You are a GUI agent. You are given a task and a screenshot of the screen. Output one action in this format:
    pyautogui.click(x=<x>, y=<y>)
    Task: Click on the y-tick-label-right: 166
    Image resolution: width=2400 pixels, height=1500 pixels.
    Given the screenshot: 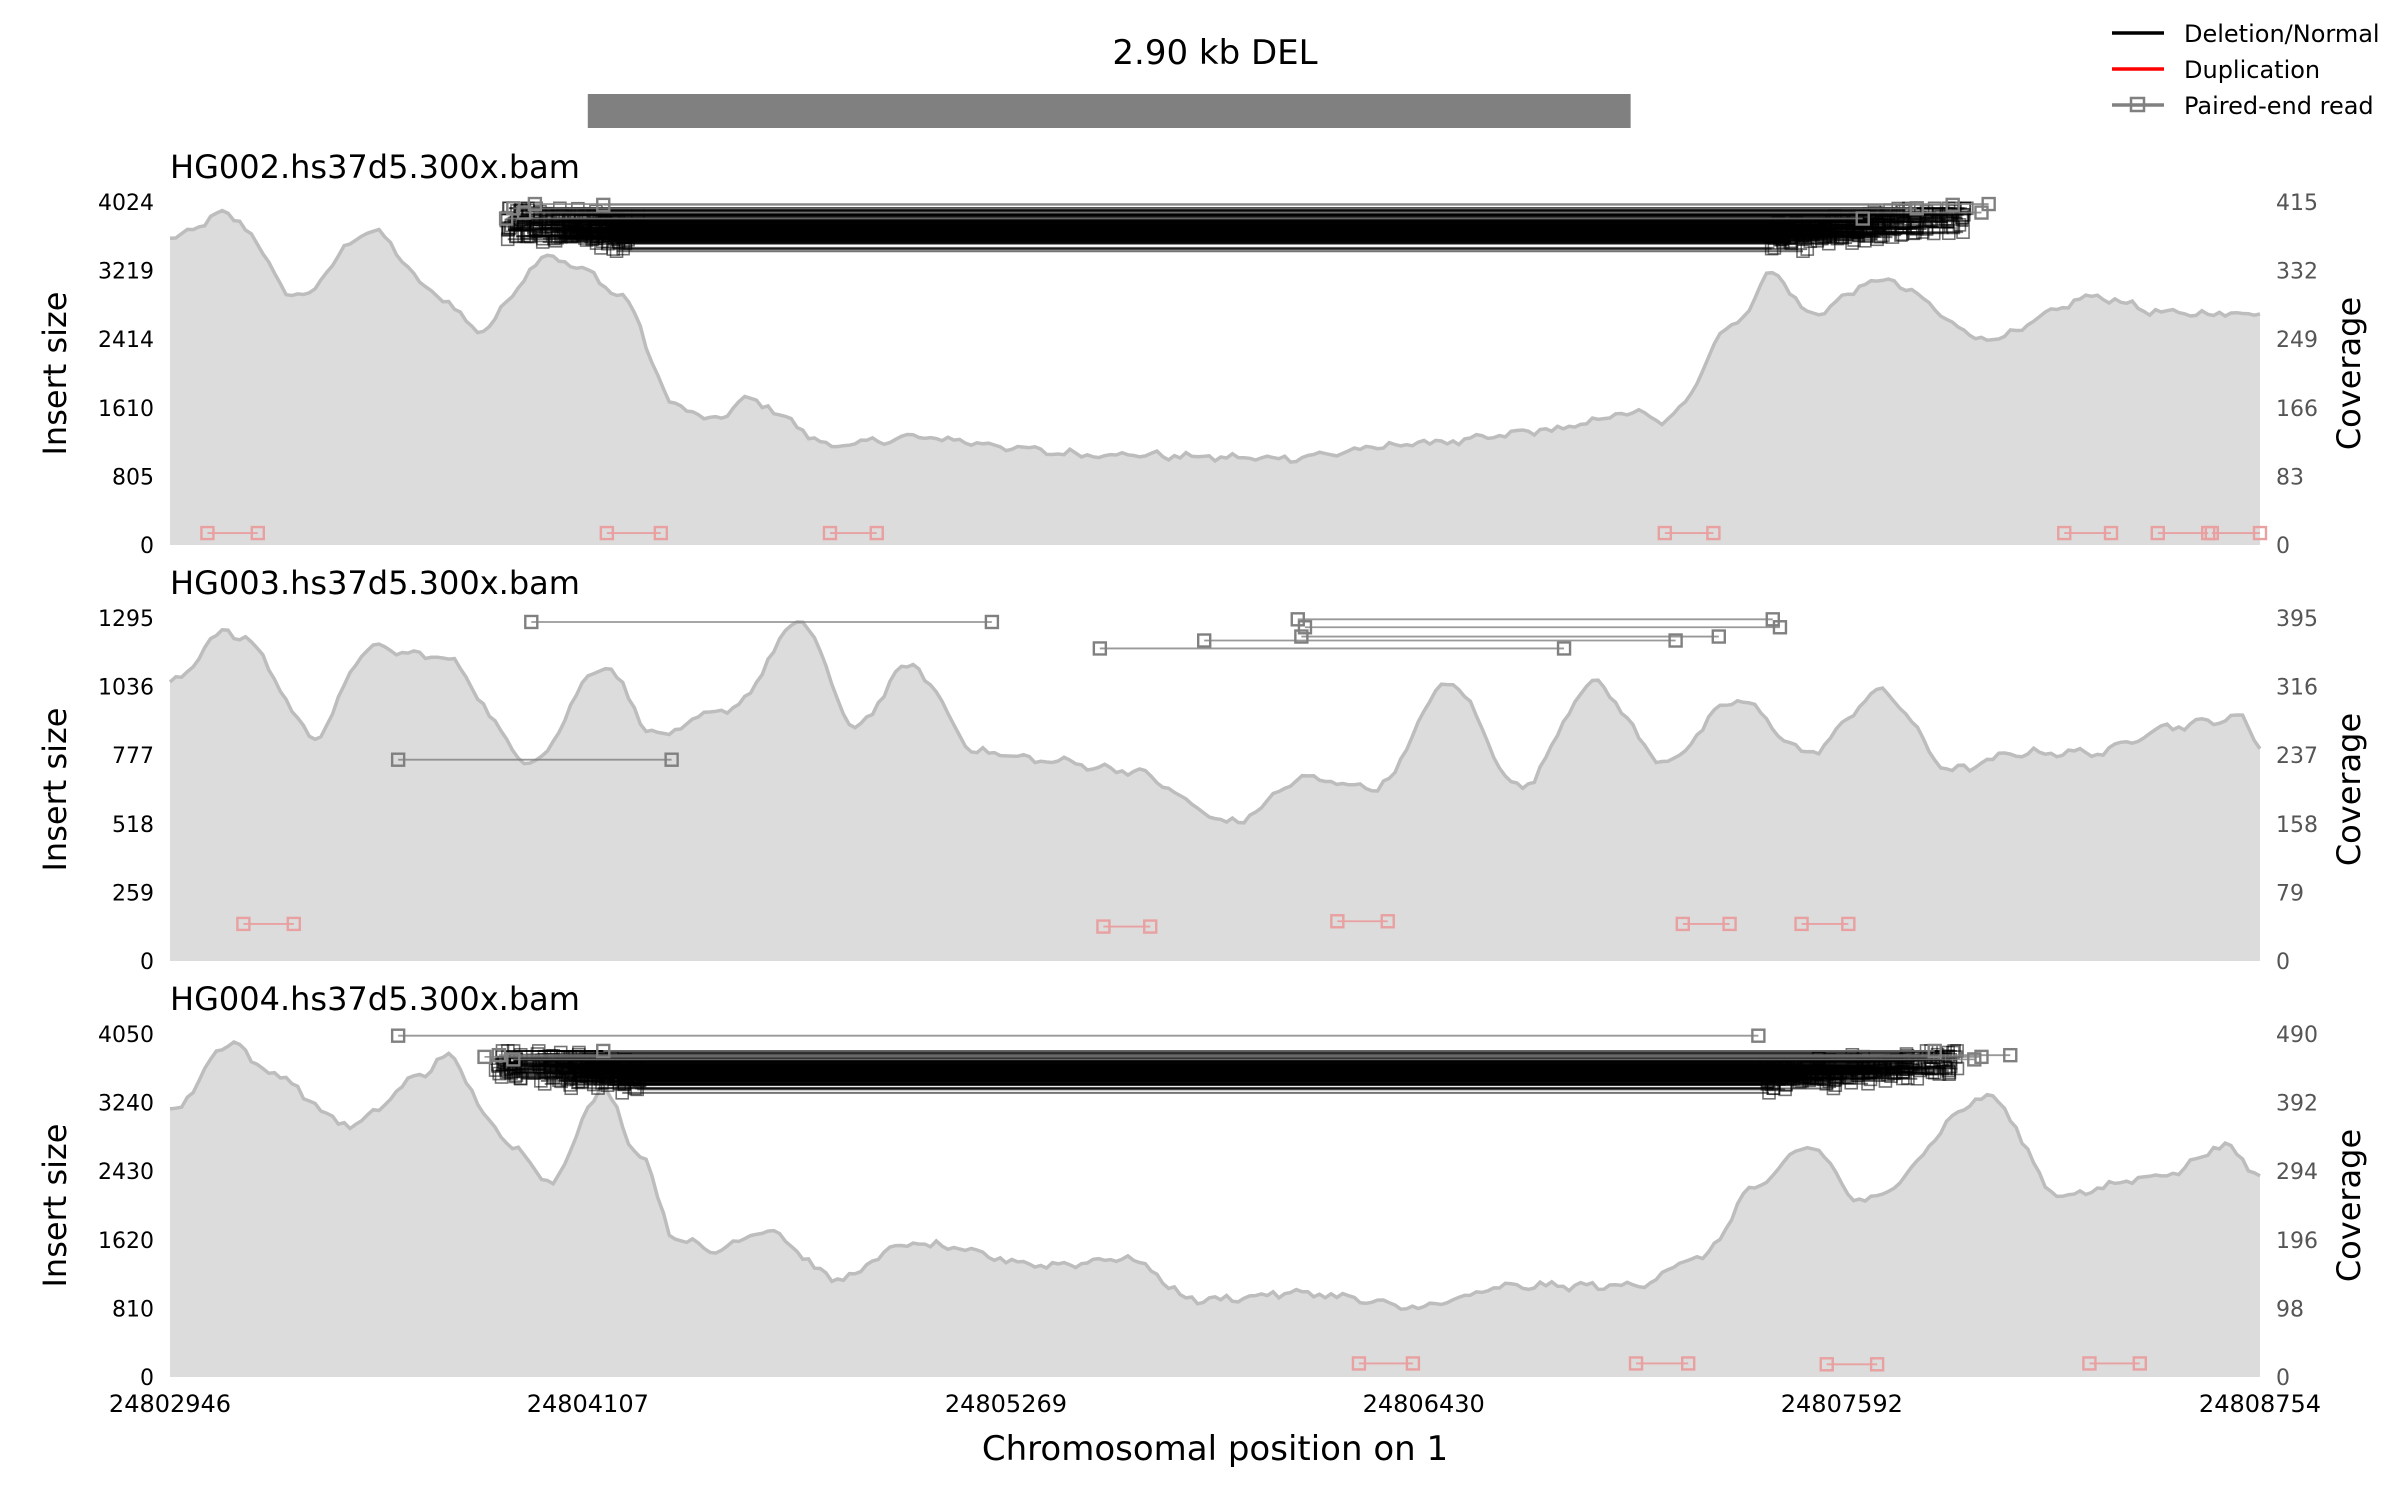 What is the action you would take?
    pyautogui.click(x=2297, y=409)
    